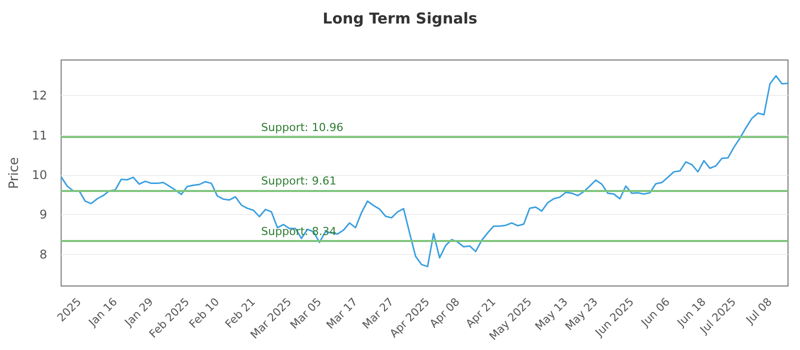 The height and width of the screenshot is (350, 800). What do you see at coordinates (400, 19) in the screenshot?
I see `chart-title: Long Term Signals` at bounding box center [400, 19].